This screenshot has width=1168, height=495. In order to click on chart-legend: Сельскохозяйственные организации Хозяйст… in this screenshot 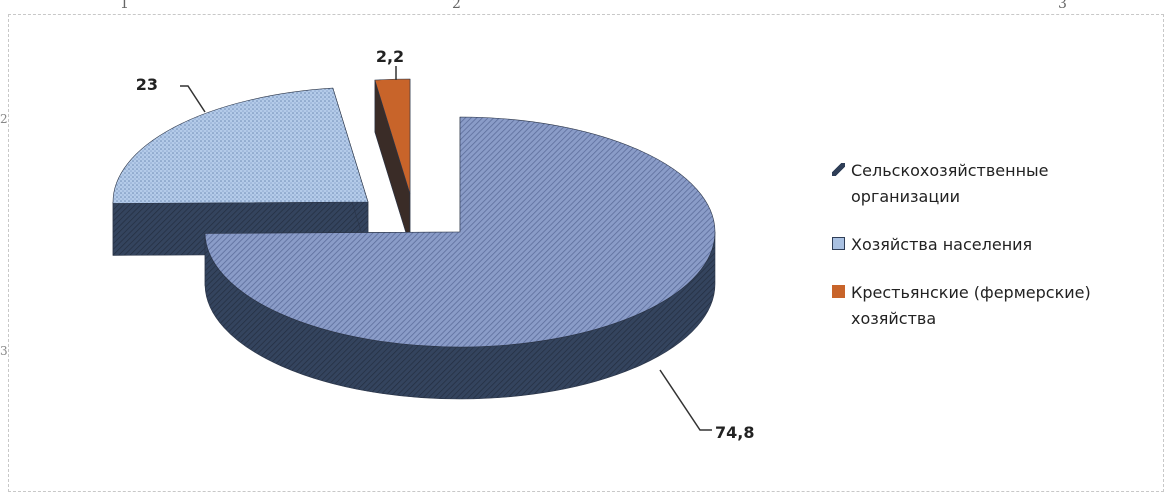, I will do `click(997, 256)`.